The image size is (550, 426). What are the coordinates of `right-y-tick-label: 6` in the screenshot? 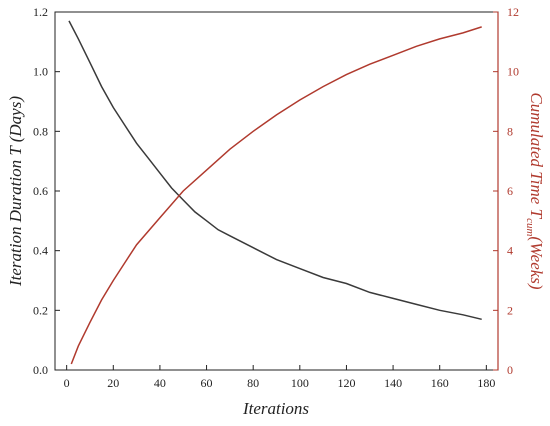 It's located at (510, 191).